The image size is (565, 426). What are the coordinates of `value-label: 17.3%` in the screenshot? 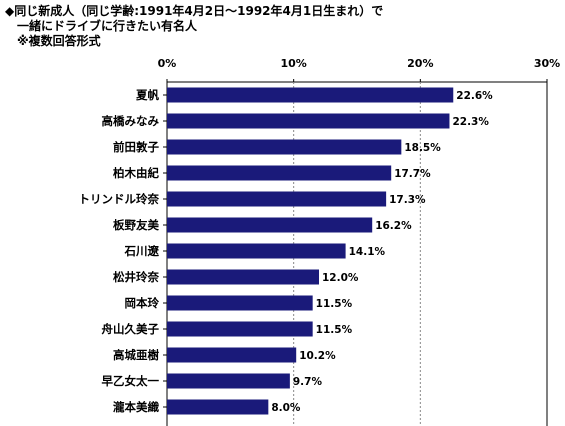 It's located at (407, 200).